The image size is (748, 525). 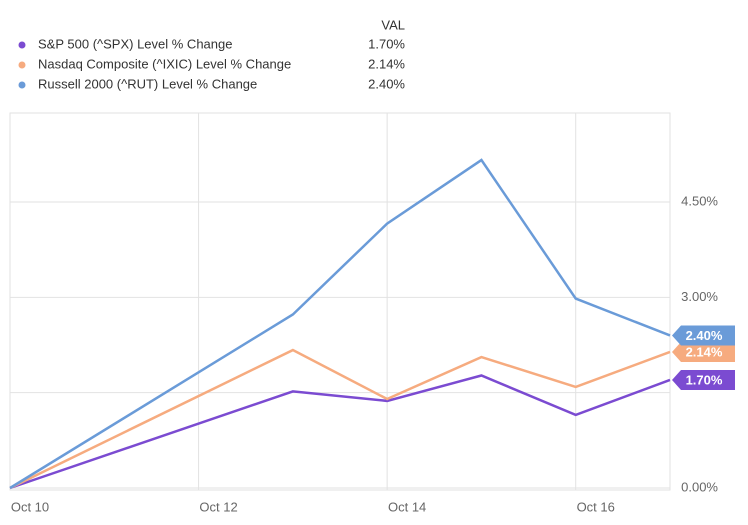 I want to click on end-label: 2.14%, so click(x=704, y=351).